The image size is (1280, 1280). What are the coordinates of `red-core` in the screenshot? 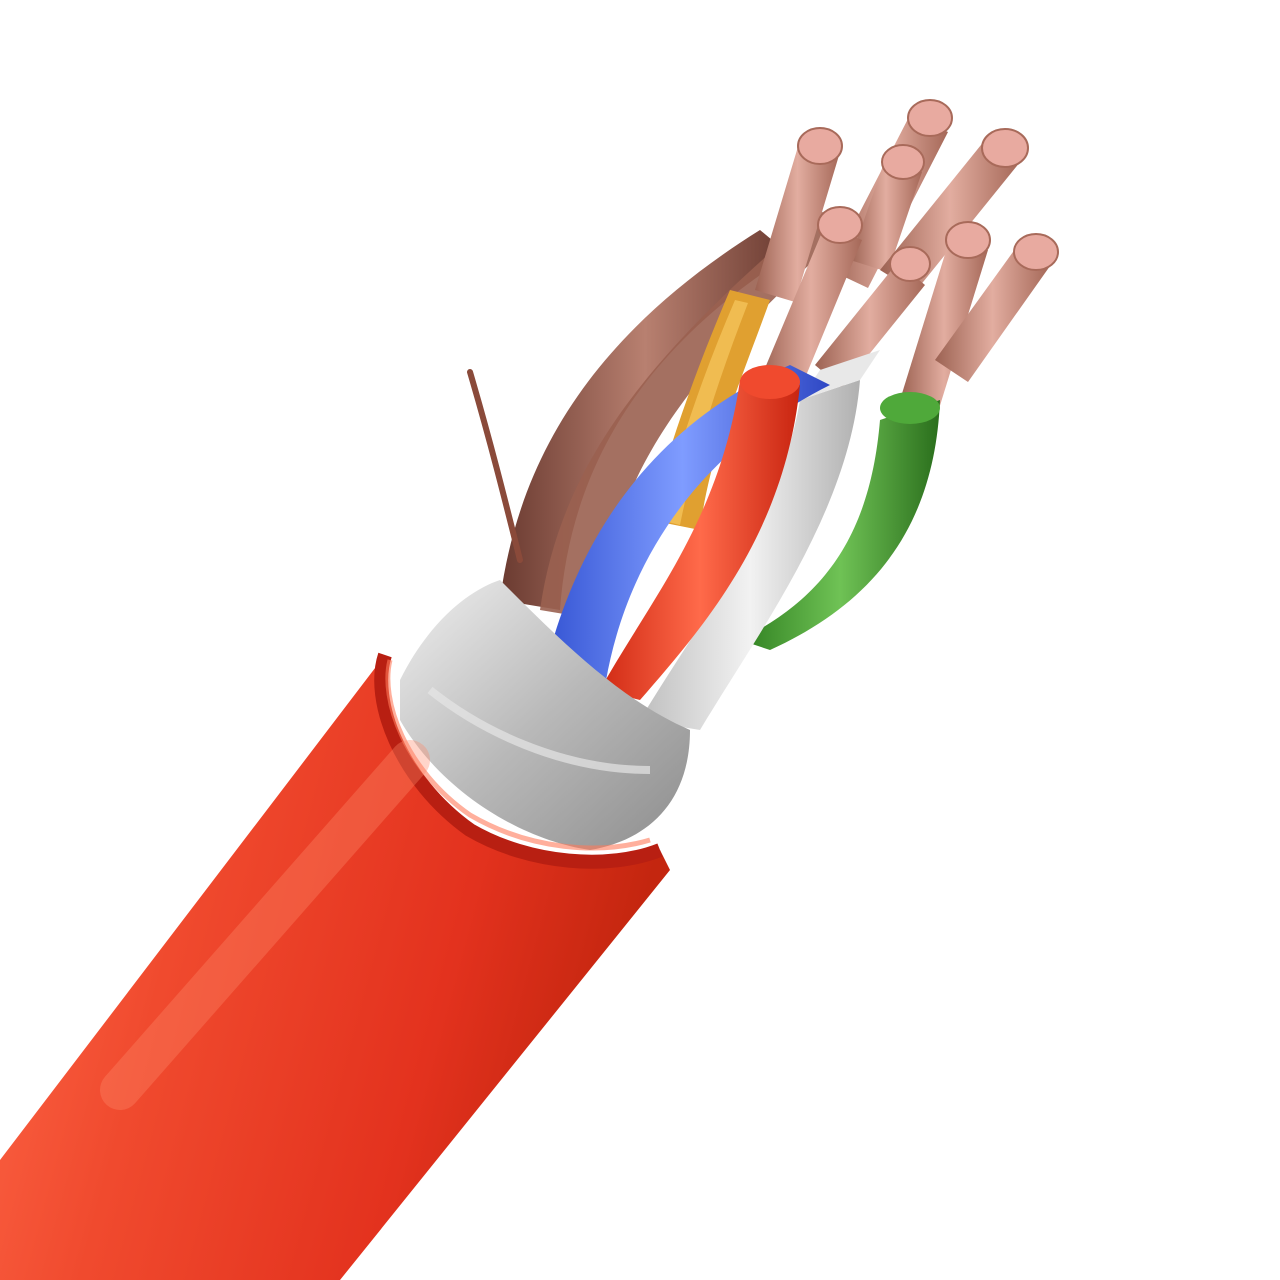 It's located at (700, 532).